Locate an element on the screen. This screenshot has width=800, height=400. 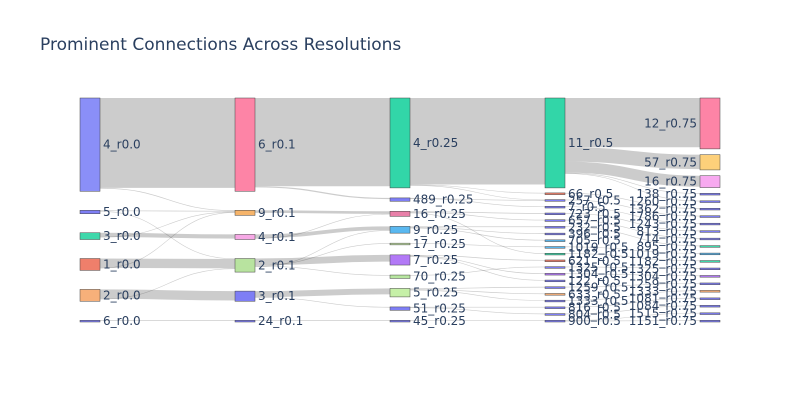
link-489_r0.25-to-7_r0.5 is located at coordinates (477, 202).